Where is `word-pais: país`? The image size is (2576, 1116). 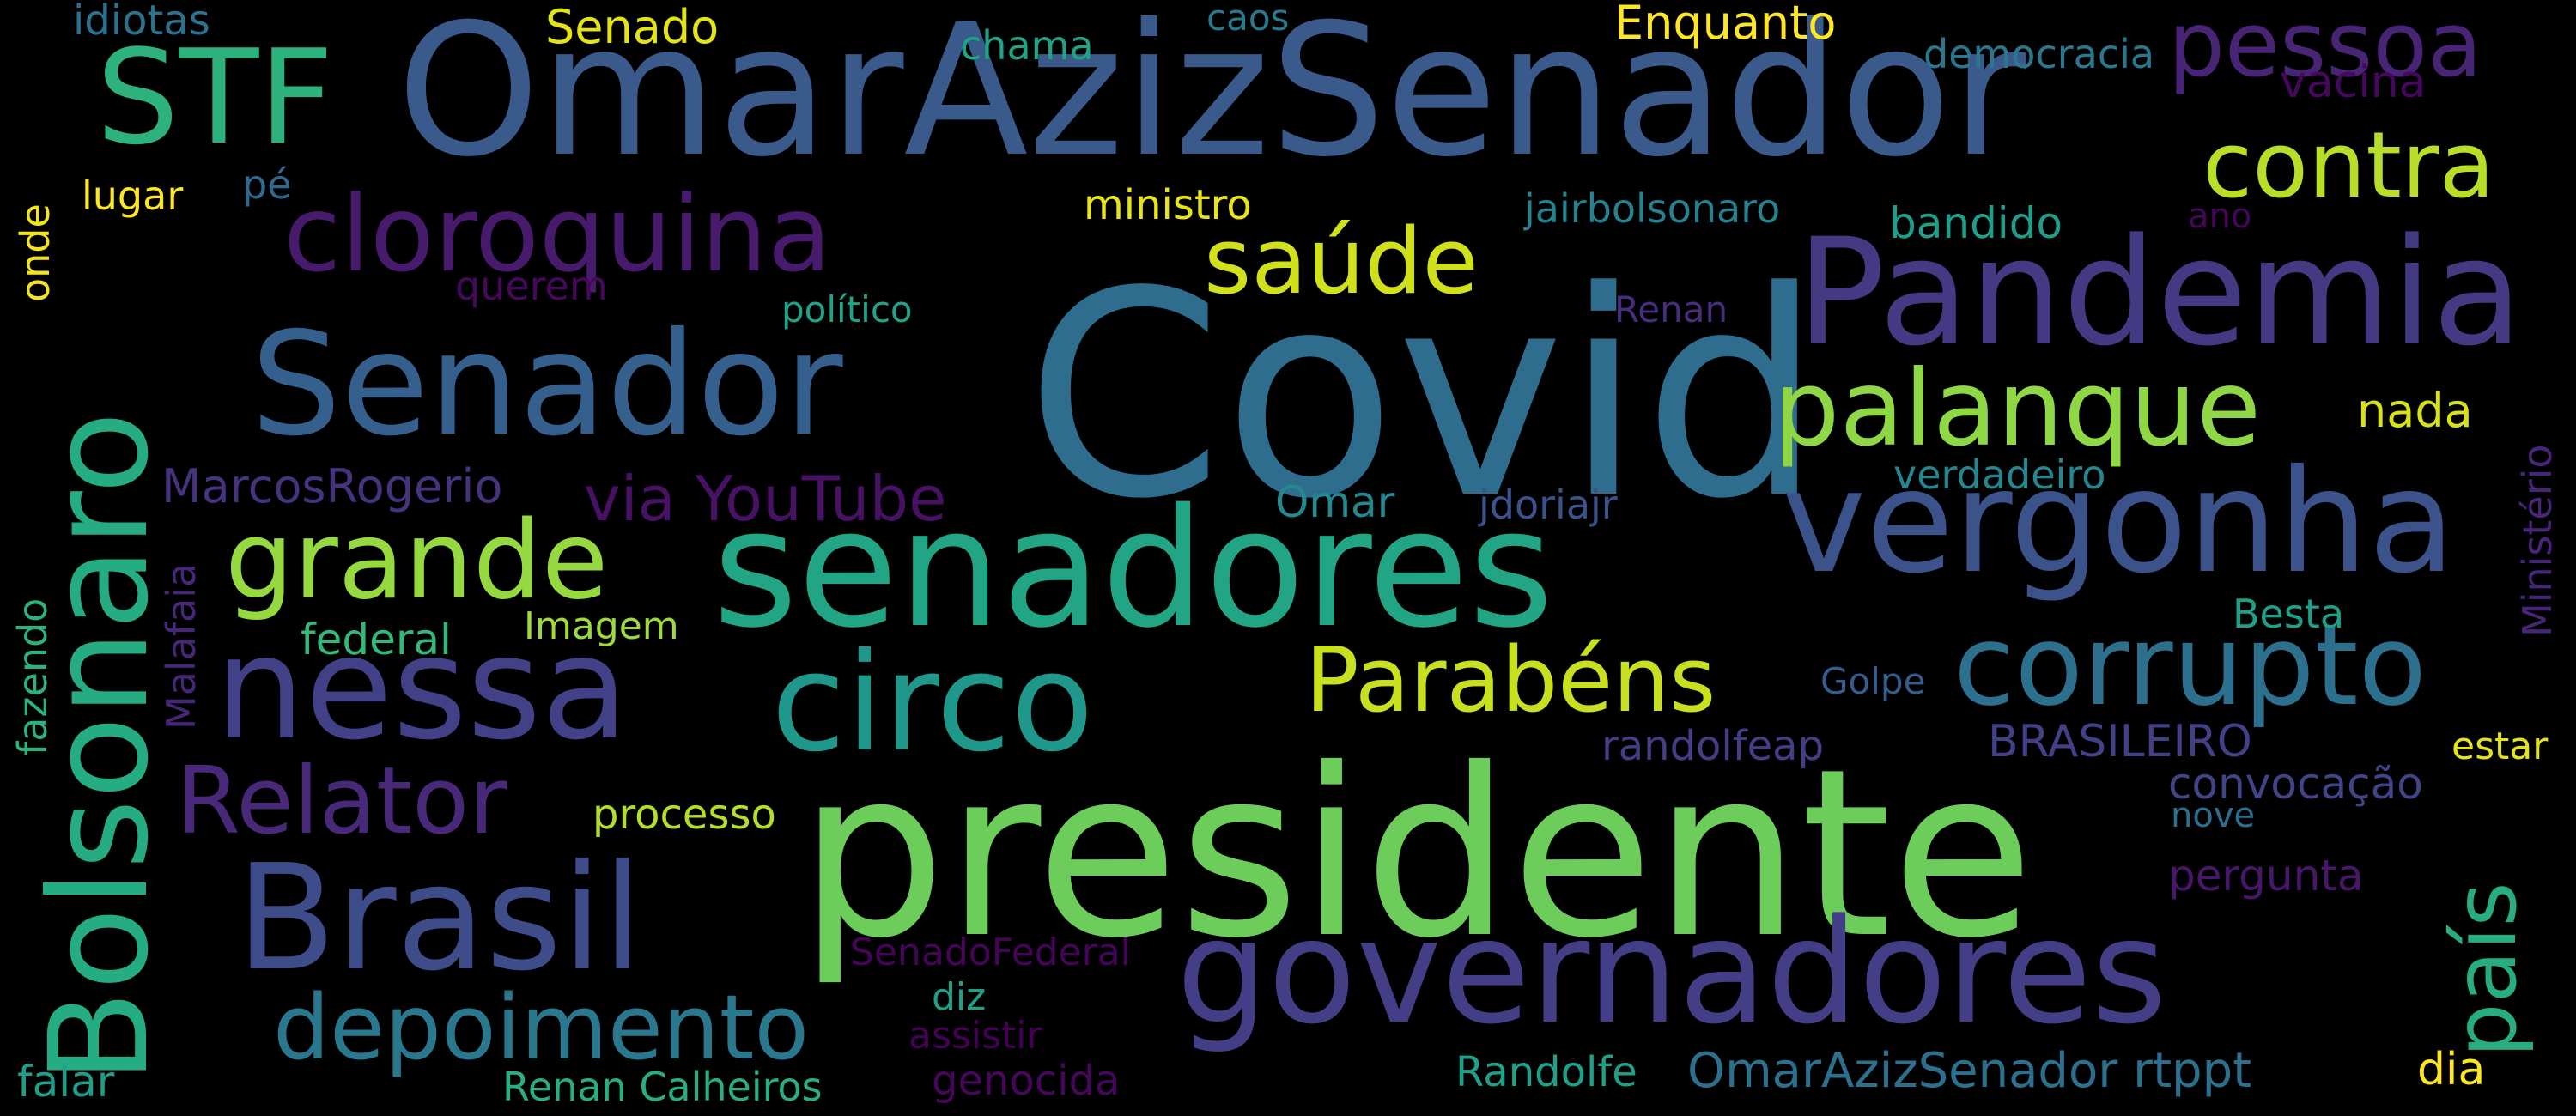
word-pais: país is located at coordinates (2485, 970).